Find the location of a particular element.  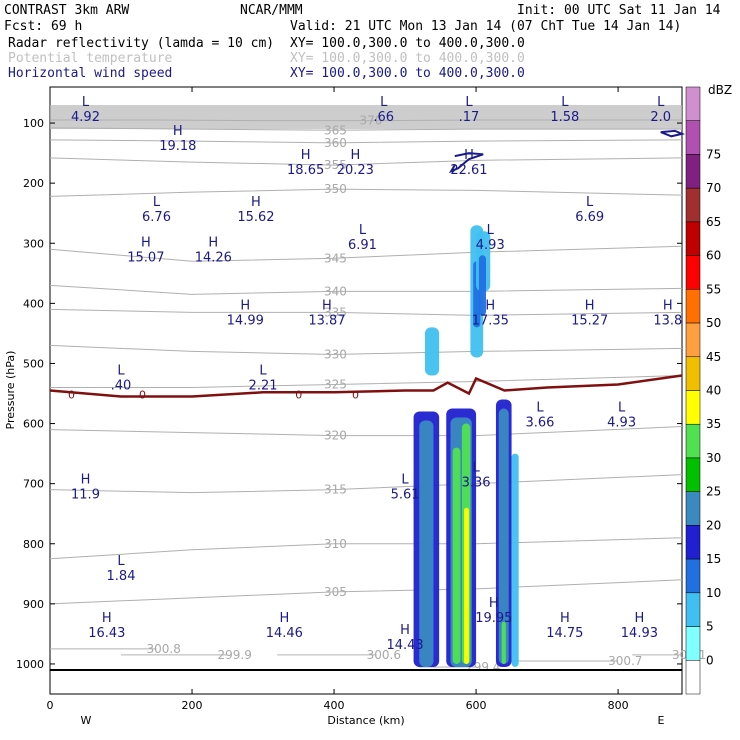

model-title: CONTRAST 3km ARW is located at coordinates (66, 10).